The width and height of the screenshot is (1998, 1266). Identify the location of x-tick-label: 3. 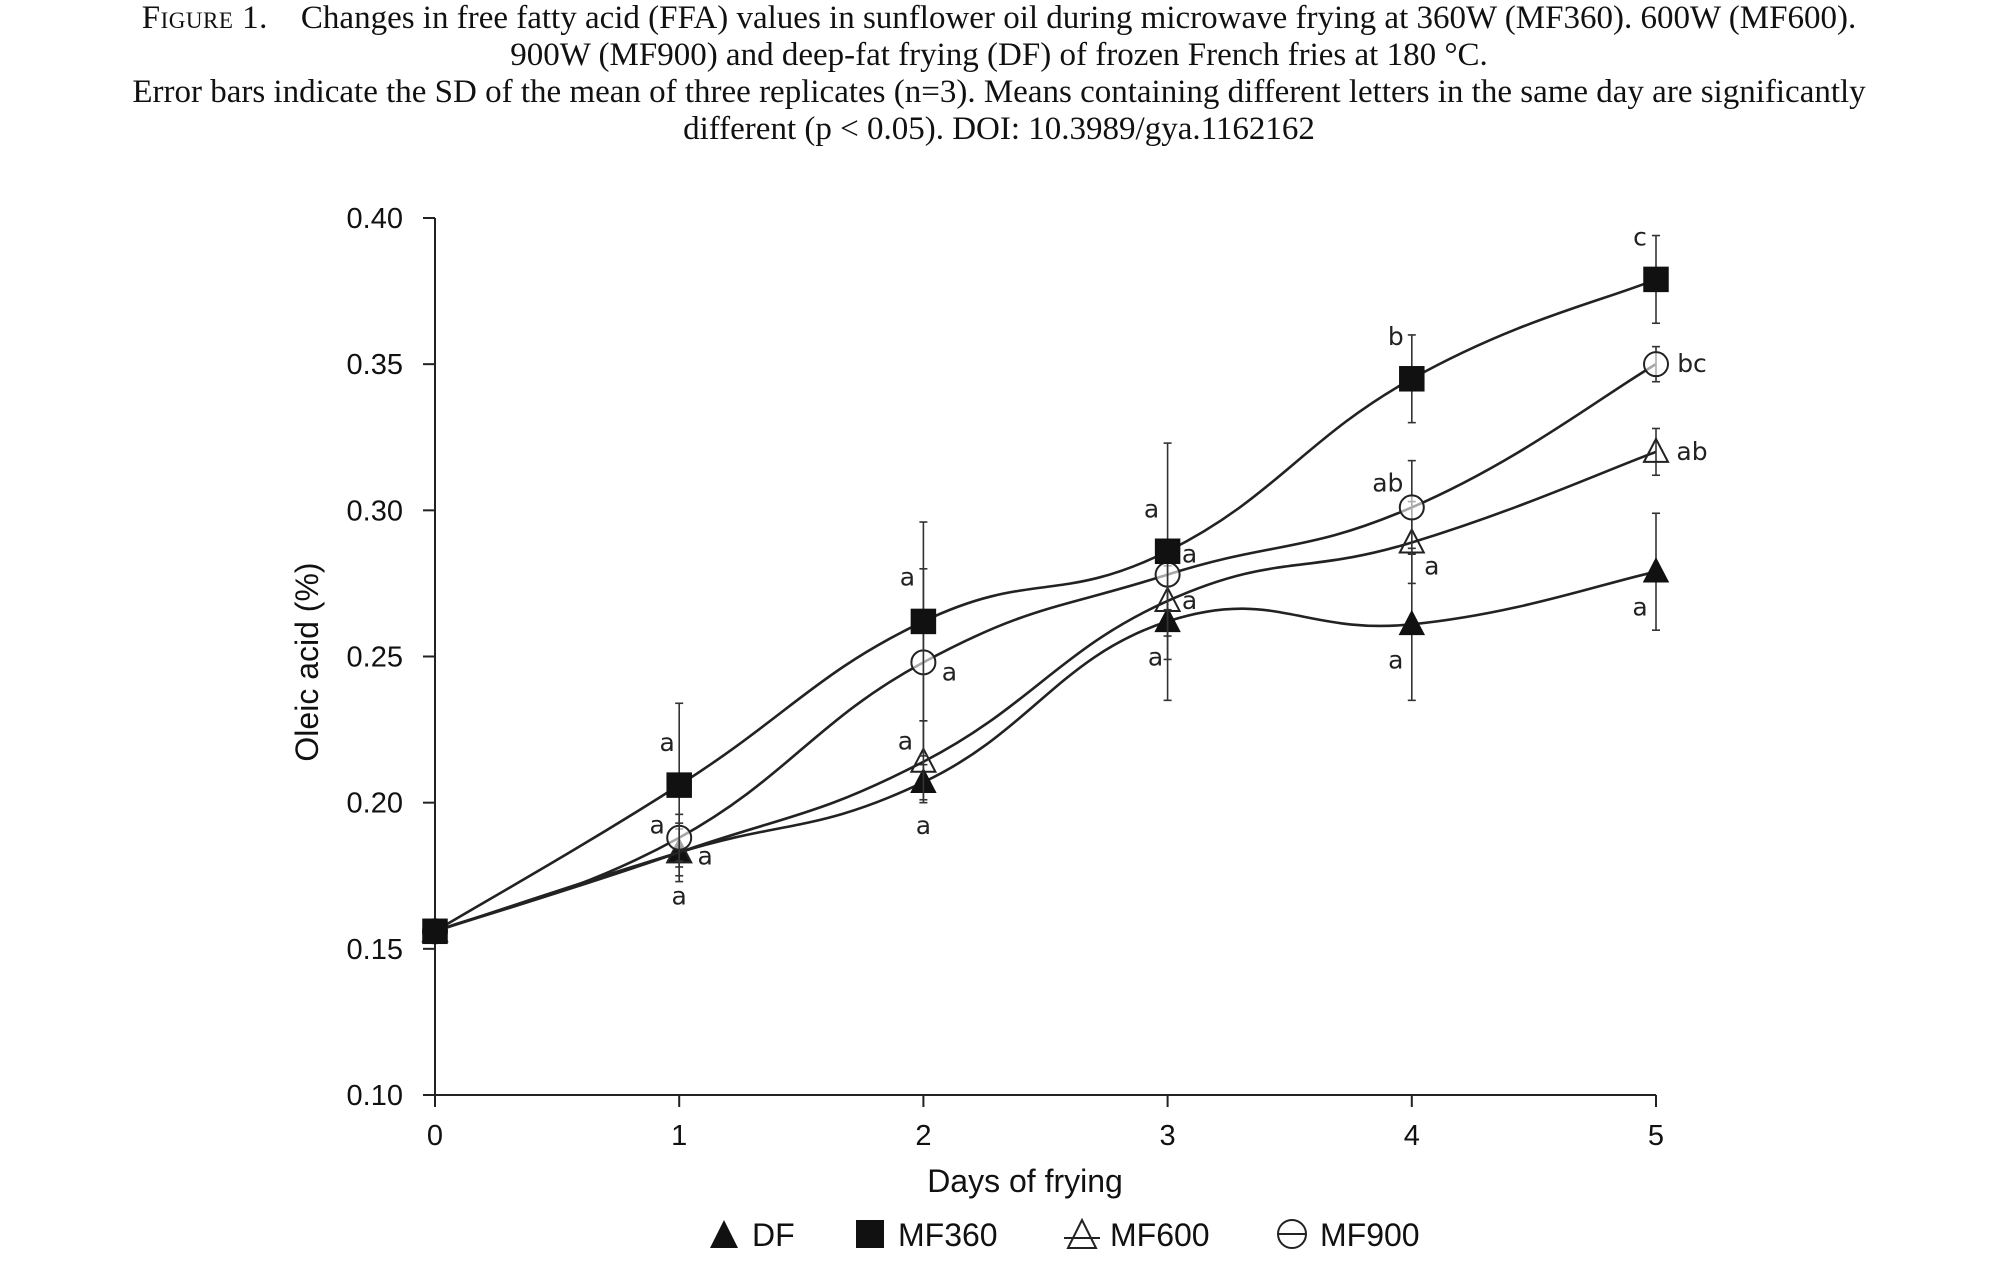
(1168, 1136).